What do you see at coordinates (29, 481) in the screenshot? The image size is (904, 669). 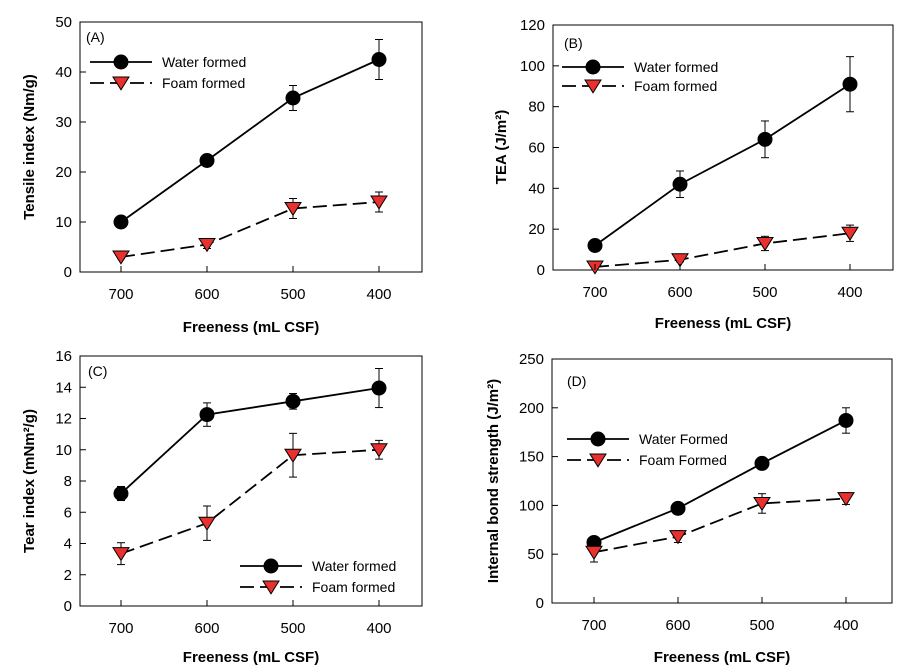 I see `y-axis-title: Tear index (mNm²/g)` at bounding box center [29, 481].